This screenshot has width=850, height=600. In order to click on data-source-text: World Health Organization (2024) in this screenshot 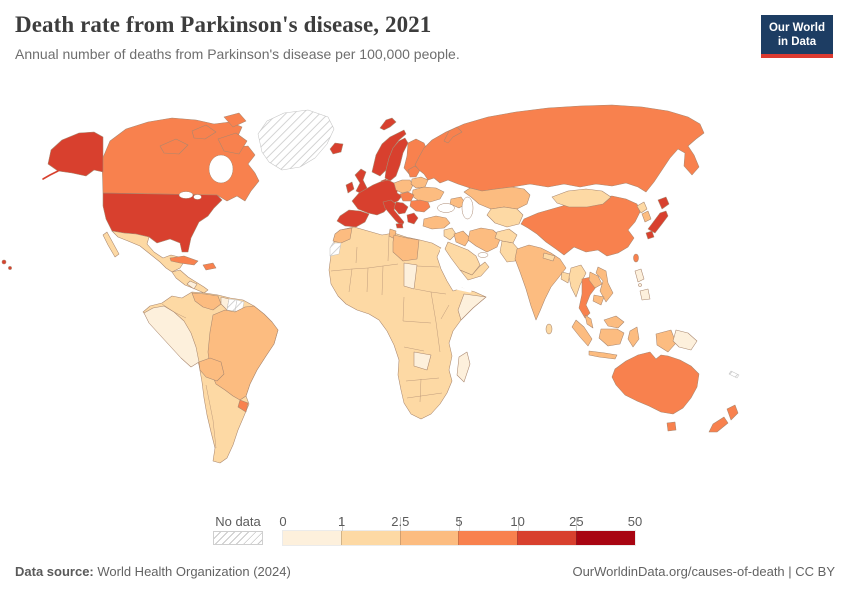, I will do `click(192, 571)`.